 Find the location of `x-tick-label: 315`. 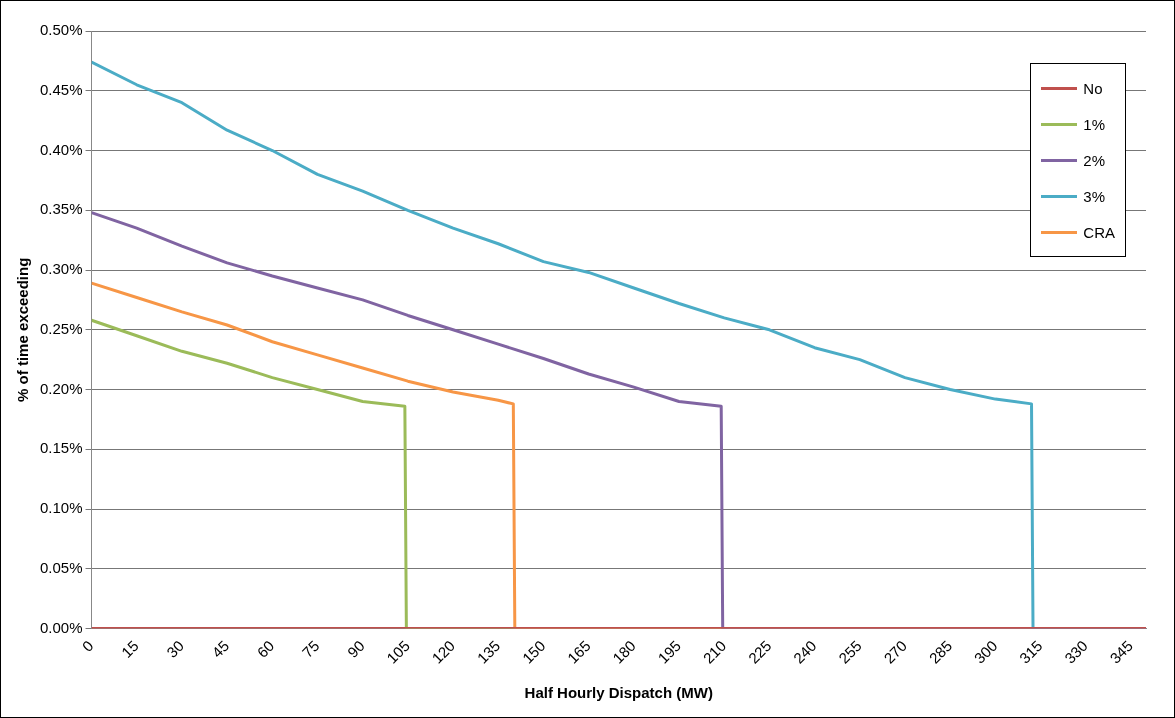

x-tick-label: 315 is located at coordinates (1030, 651).